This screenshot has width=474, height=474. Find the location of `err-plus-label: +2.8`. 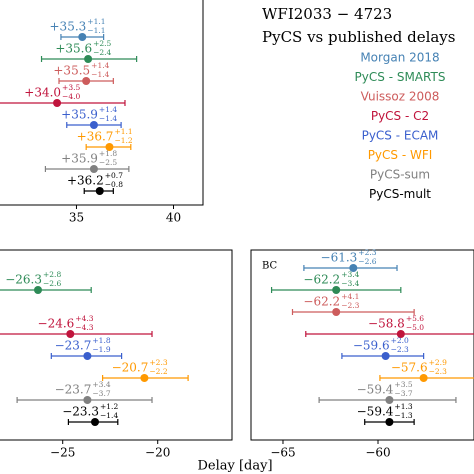

err-plus-label: +2.8 is located at coordinates (52, 274).